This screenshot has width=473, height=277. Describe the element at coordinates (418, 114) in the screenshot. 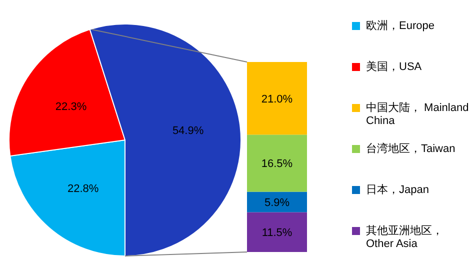

I see `legend-label: 中国大陆， Mainland China` at that location.